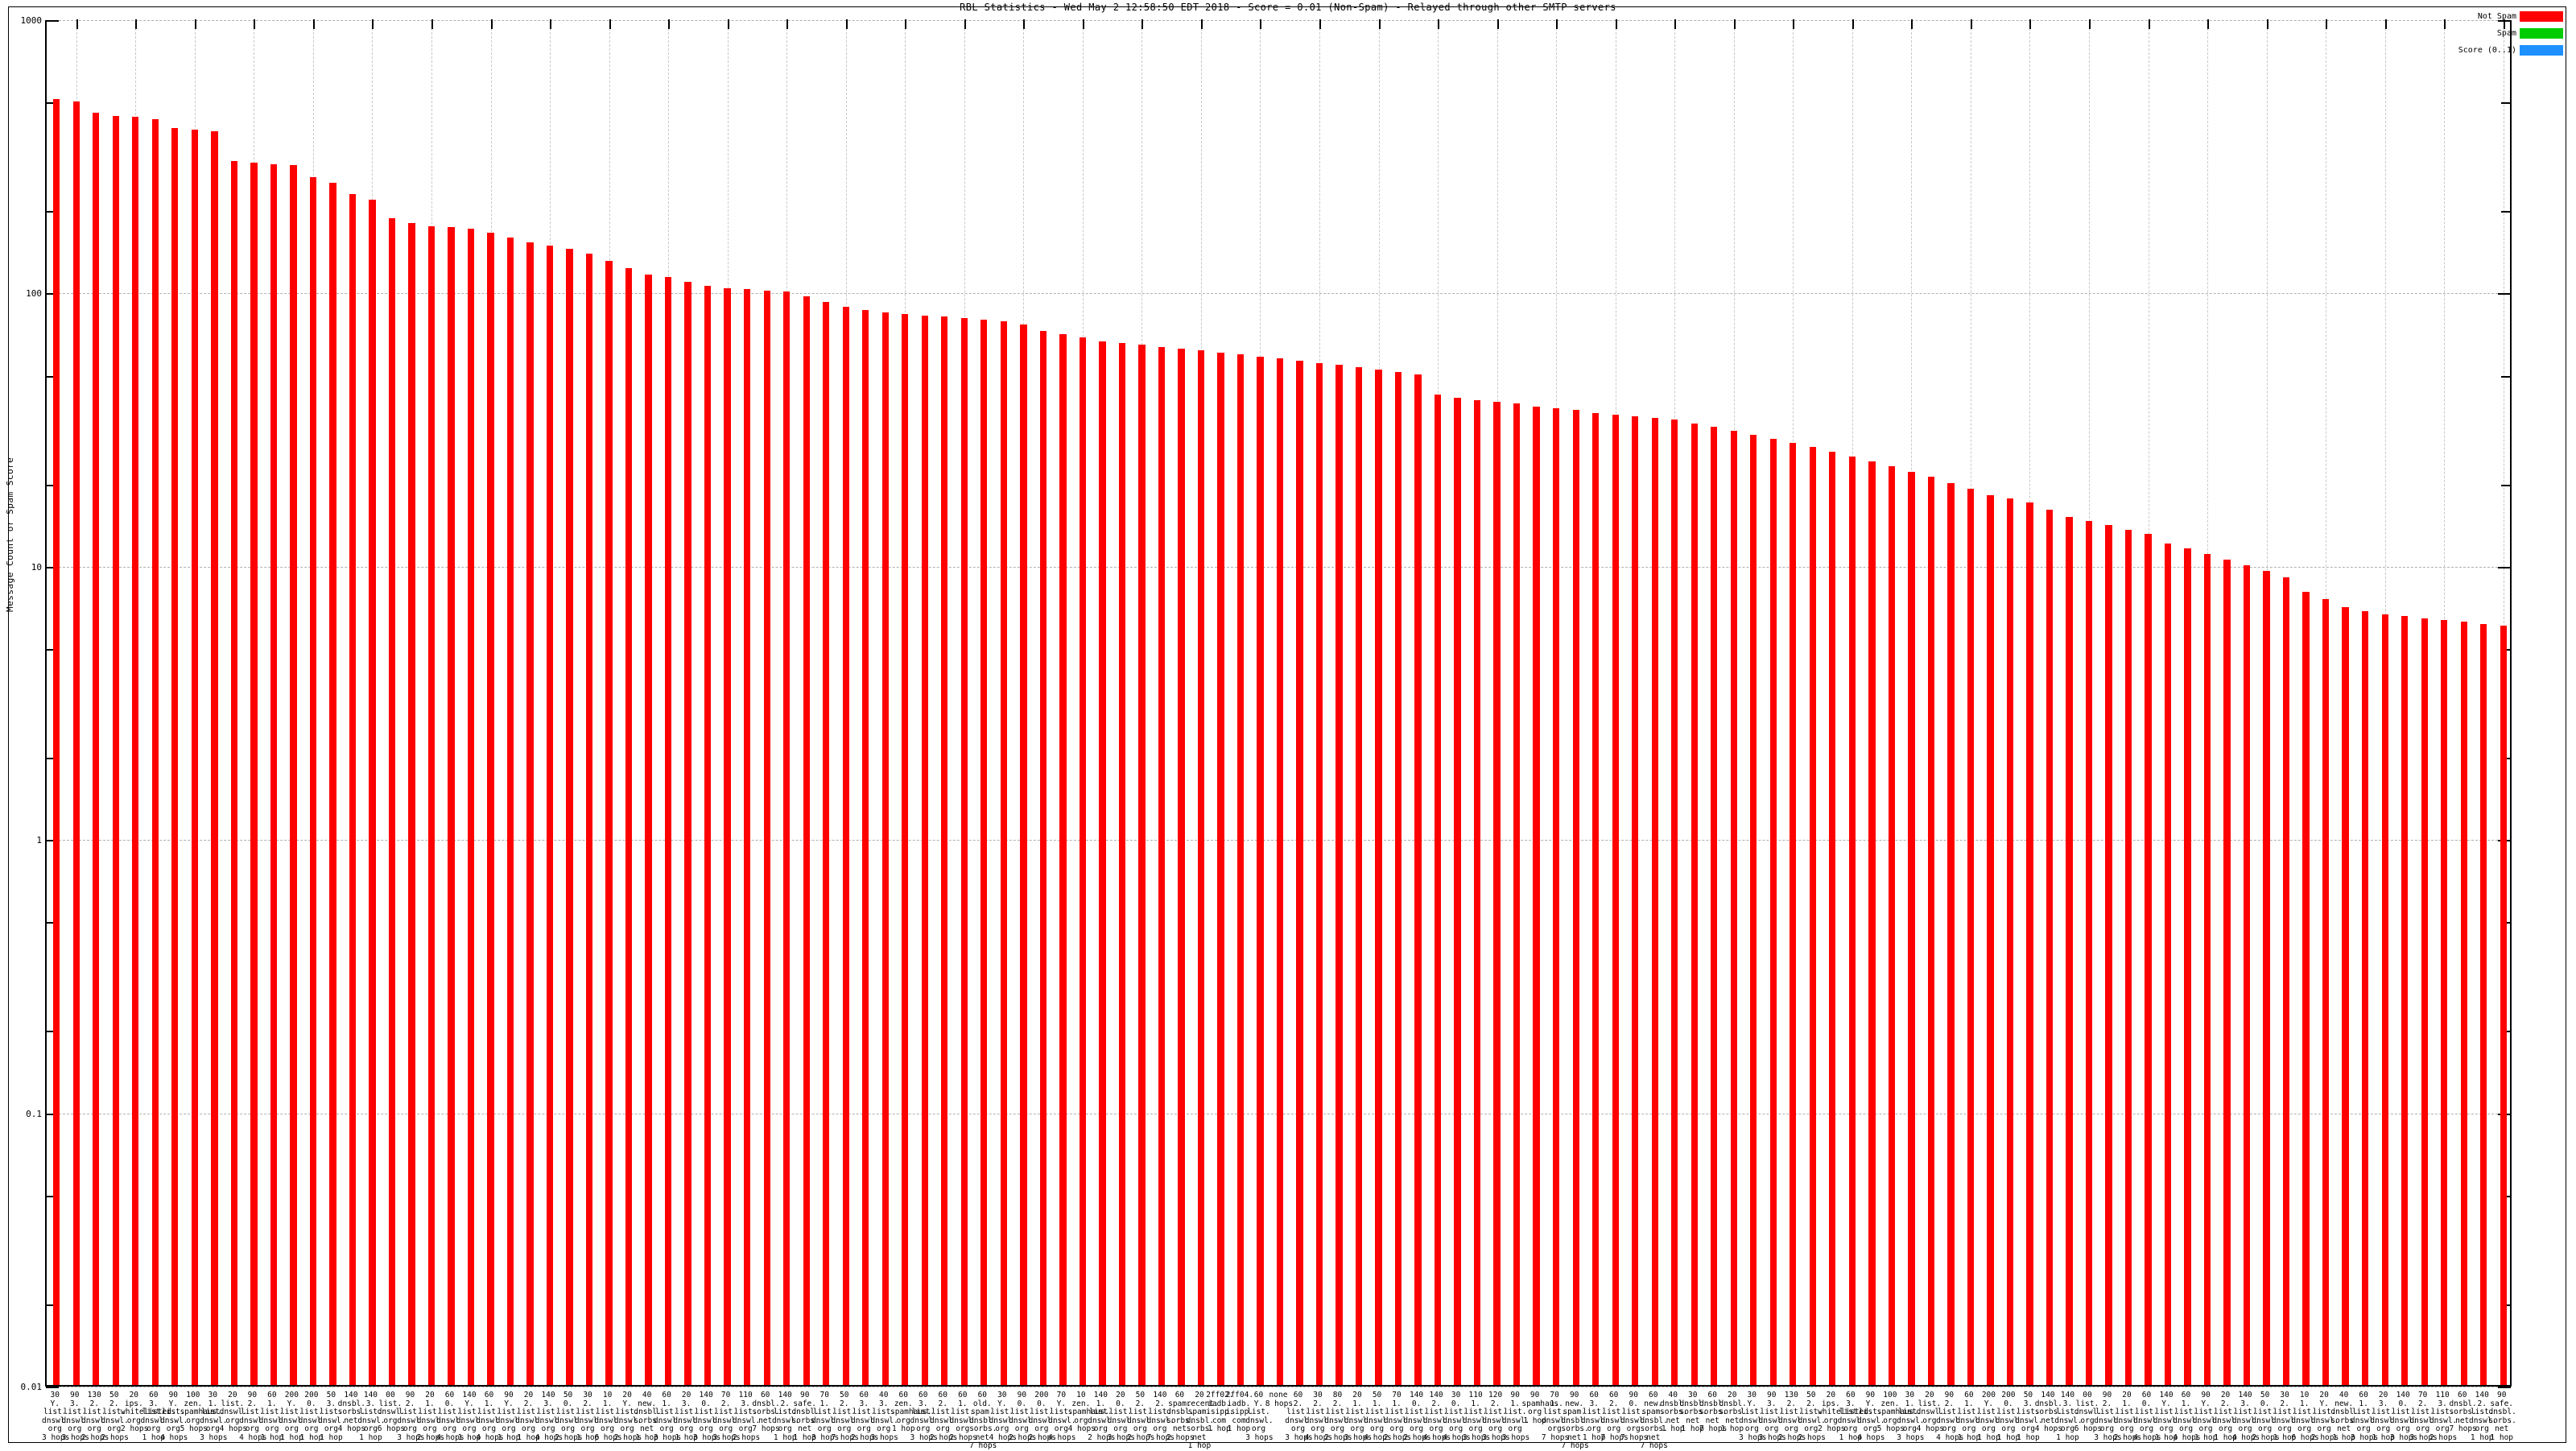 Image resolution: width=2576 pixels, height=1451 pixels. What do you see at coordinates (1792, 1416) in the screenshot?
I see `x-tick-label: 130 2. list. dnswl. org 2 hops` at bounding box center [1792, 1416].